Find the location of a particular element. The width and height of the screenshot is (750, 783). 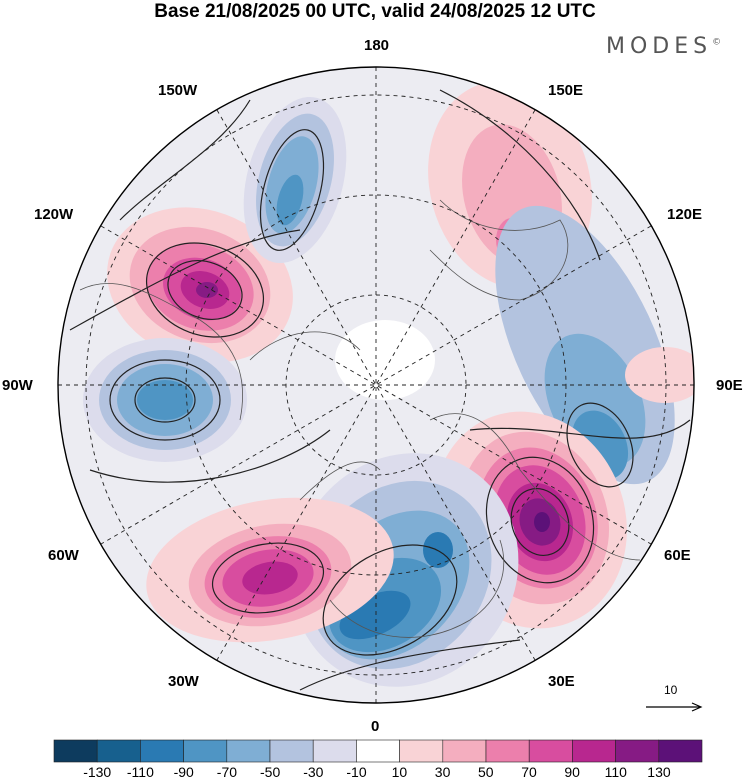

anom-pos-45w is located at coordinates (270, 570).